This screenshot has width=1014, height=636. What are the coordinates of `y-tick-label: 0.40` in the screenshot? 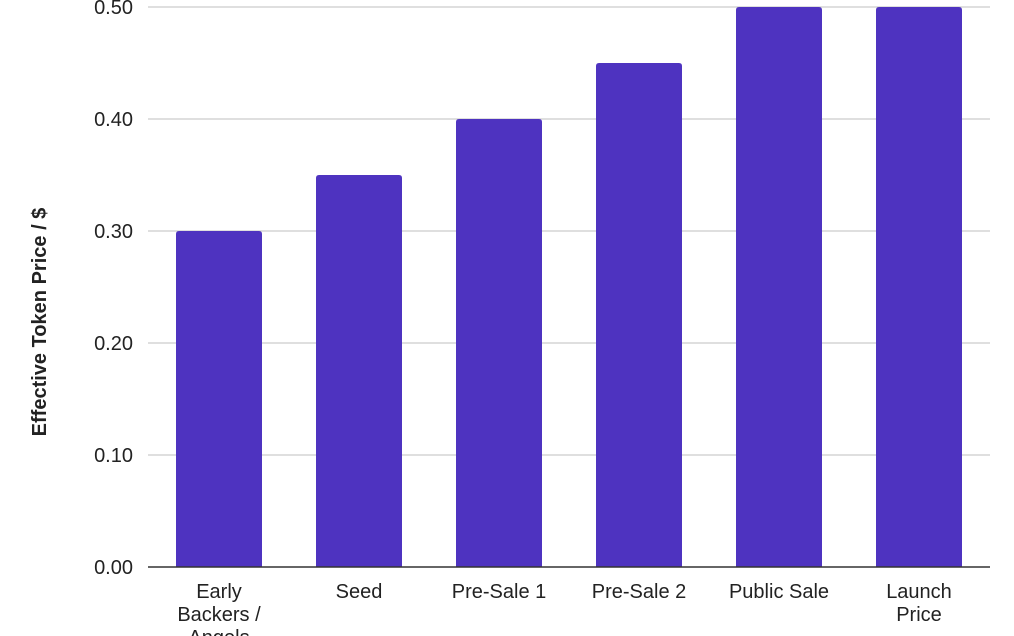 It's located at (113, 120).